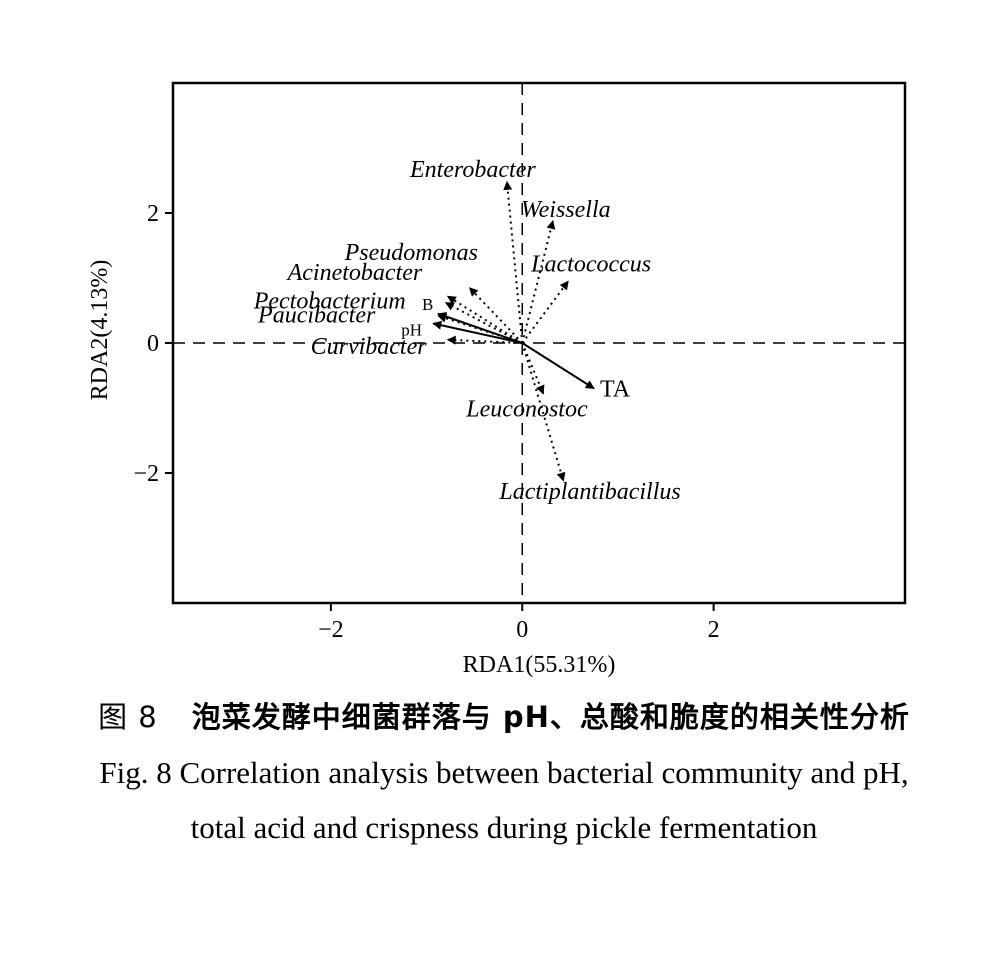  What do you see at coordinates (354, 273) in the screenshot?
I see `species-label: Acinetobacter` at bounding box center [354, 273].